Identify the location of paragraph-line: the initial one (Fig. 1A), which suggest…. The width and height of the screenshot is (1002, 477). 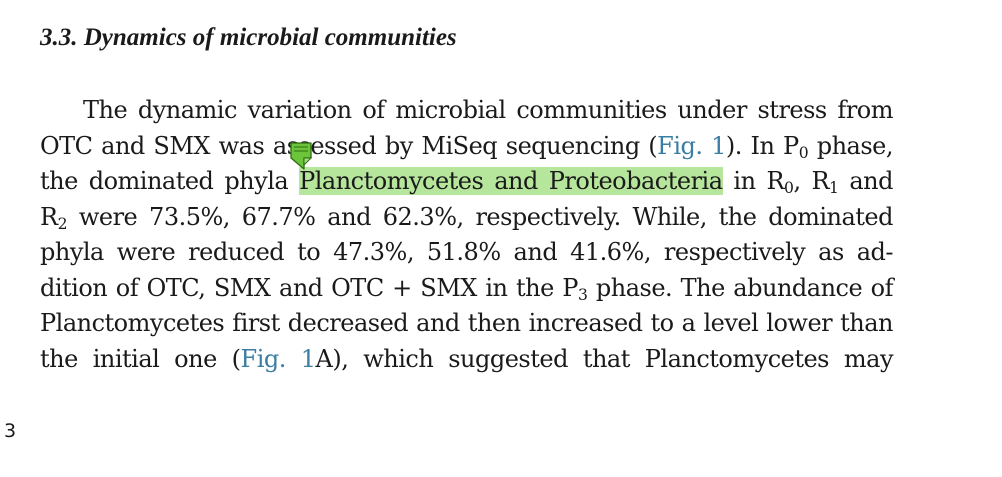
(467, 360).